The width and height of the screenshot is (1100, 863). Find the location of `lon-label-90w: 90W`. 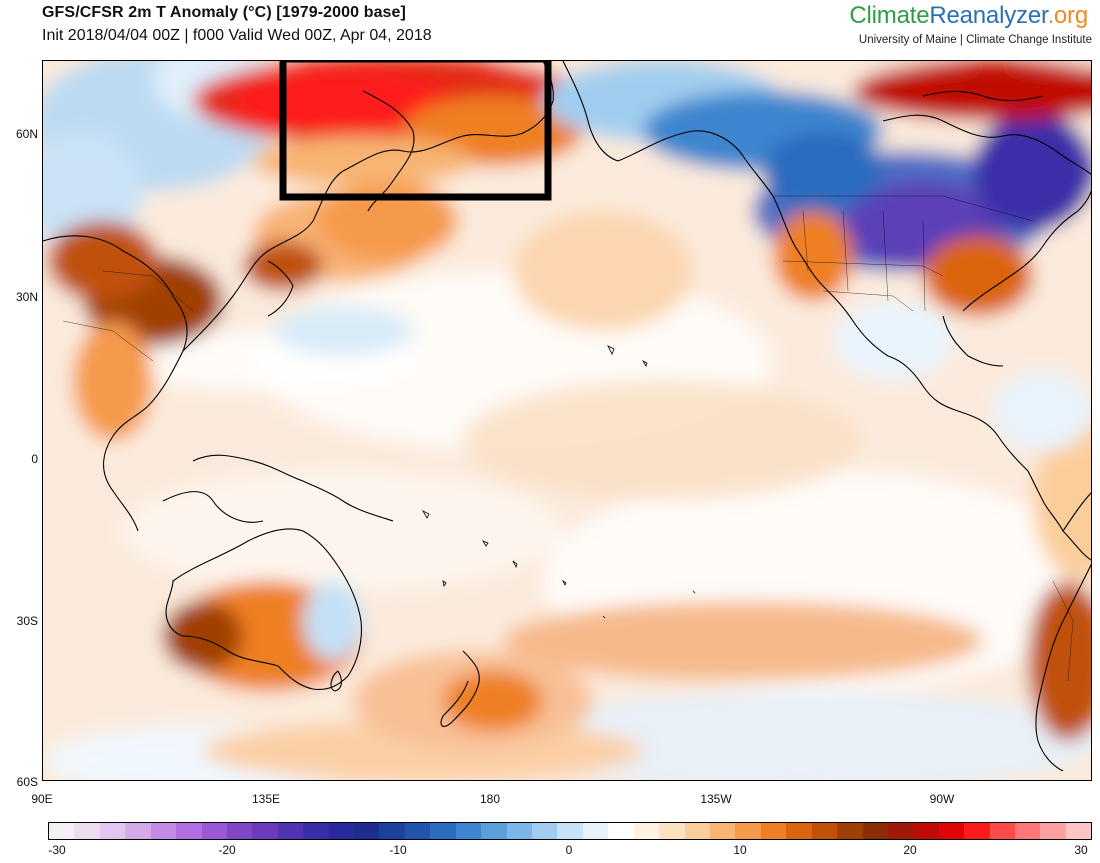

lon-label-90w: 90W is located at coordinates (942, 799).